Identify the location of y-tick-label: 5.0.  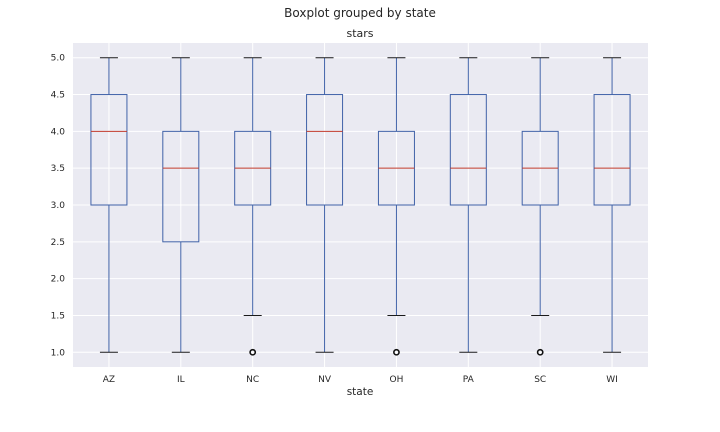
(58, 59).